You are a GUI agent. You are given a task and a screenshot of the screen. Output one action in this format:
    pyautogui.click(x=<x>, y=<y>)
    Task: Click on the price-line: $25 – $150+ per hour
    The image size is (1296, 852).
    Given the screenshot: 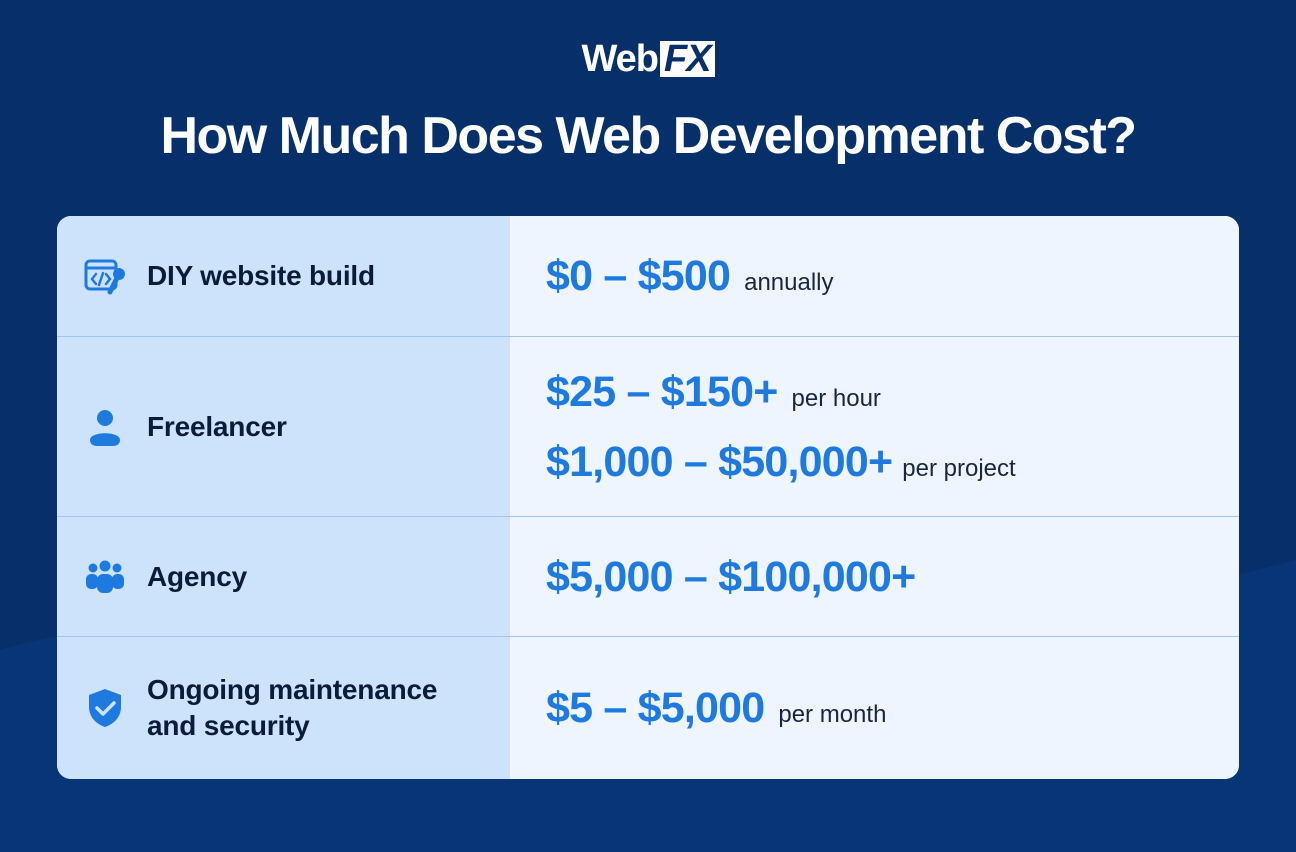 What is the action you would take?
    pyautogui.click(x=892, y=392)
    